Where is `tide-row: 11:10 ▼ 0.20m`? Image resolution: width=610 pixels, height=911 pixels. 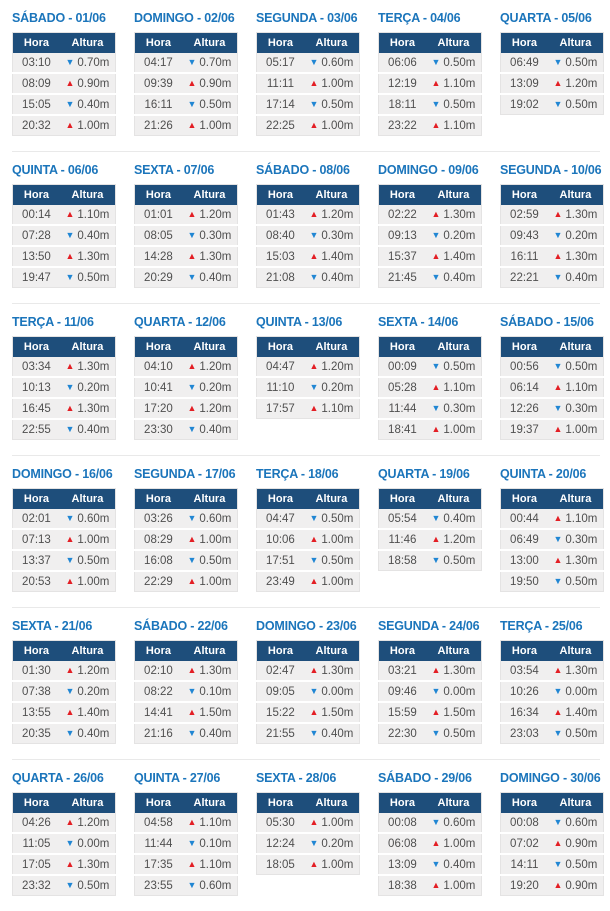
tide-row: 11:10 ▼ 0.20m is located at coordinates (308, 388).